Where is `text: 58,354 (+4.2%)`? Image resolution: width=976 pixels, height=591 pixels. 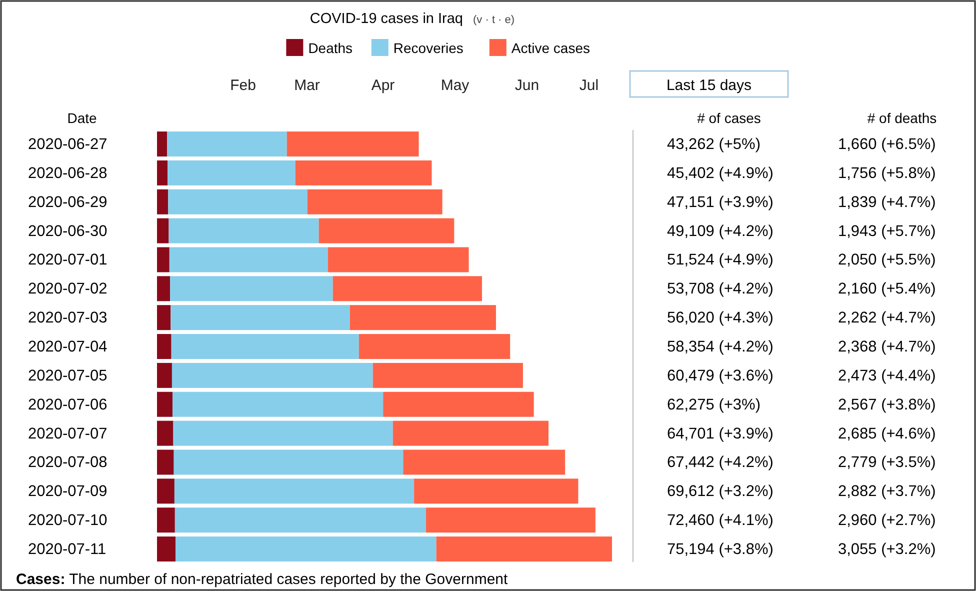
text: 58,354 (+4.2%) is located at coordinates (720, 347).